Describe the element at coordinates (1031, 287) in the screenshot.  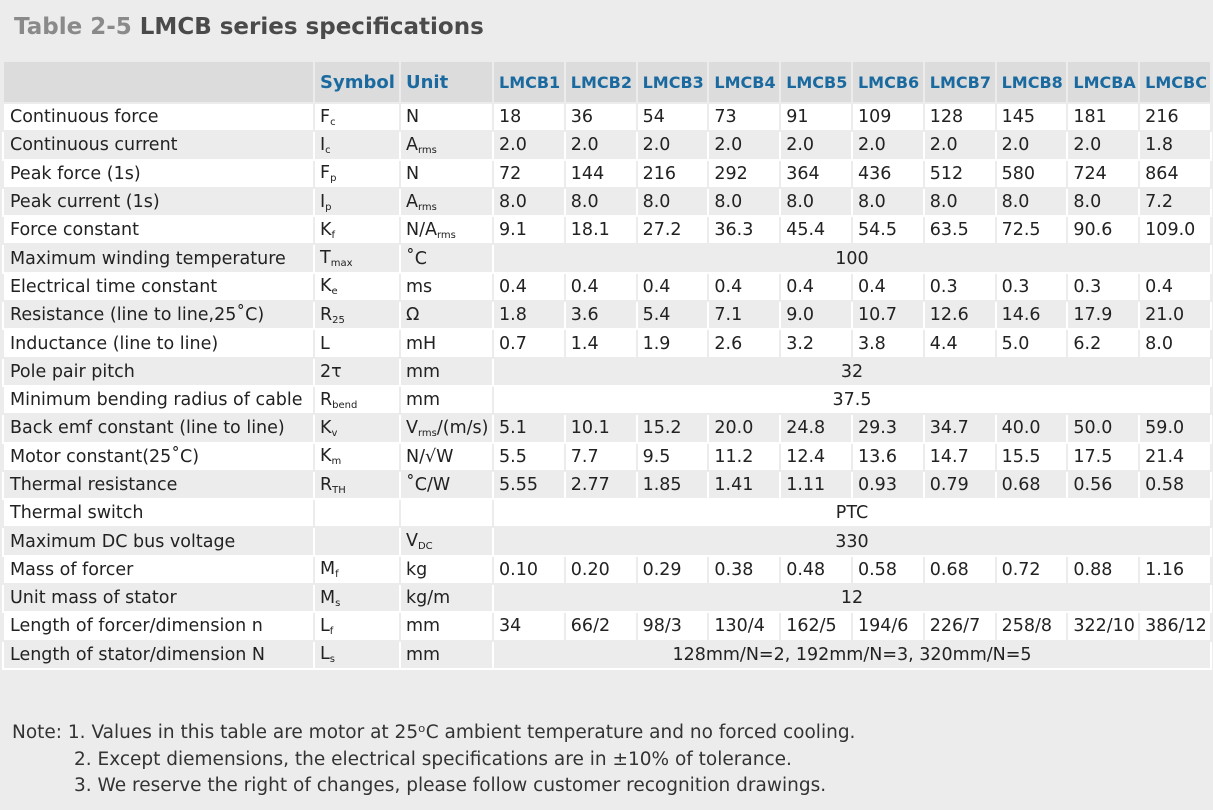
I see `value-cell: 0.3` at that location.